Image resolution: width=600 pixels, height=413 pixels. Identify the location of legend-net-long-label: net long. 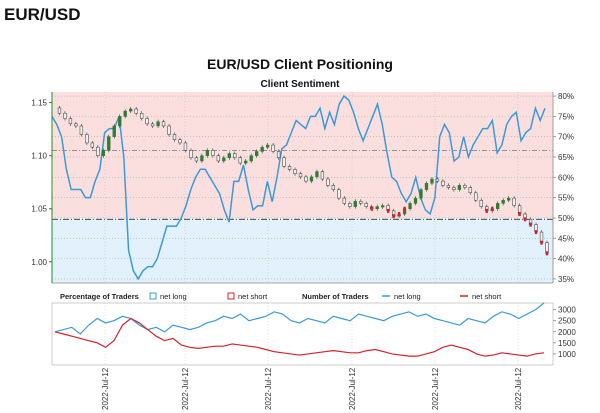
(173, 296).